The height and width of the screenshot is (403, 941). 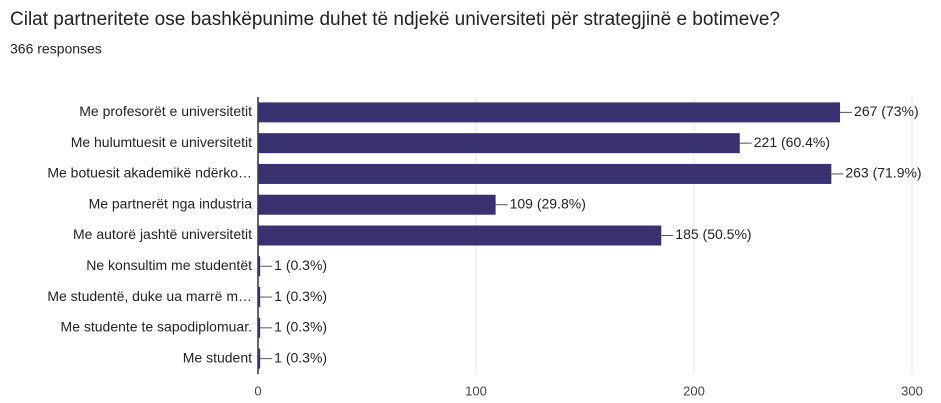 I want to click on data-label: 263 (71.9%), so click(x=883, y=173).